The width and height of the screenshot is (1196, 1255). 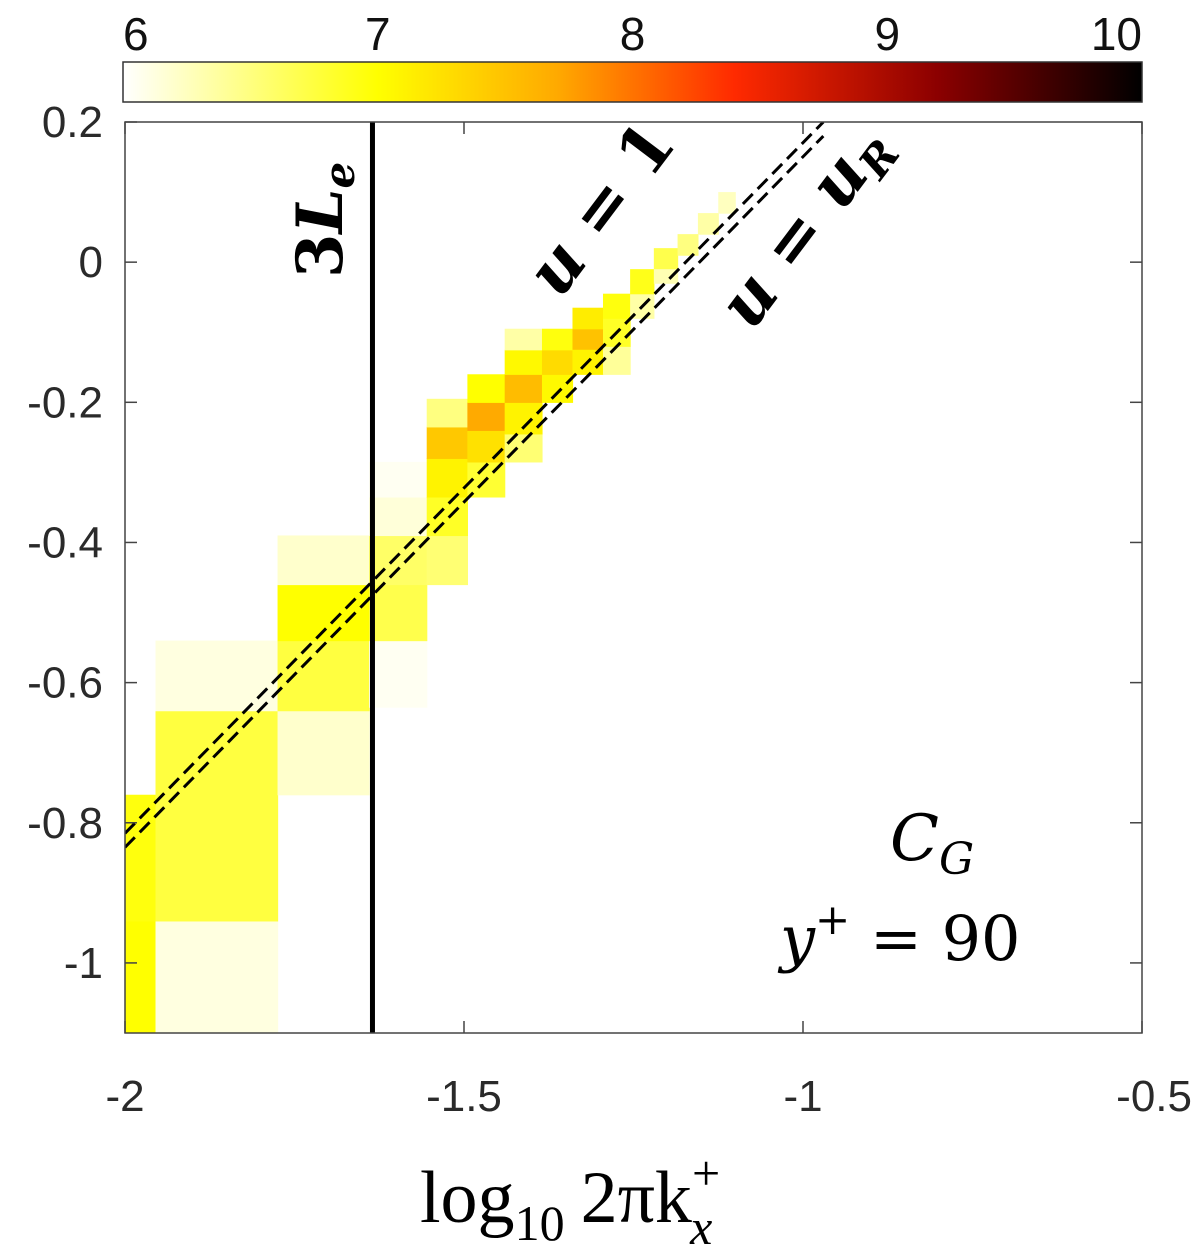 I want to click on x-tick-label: -2, so click(x=124, y=1096).